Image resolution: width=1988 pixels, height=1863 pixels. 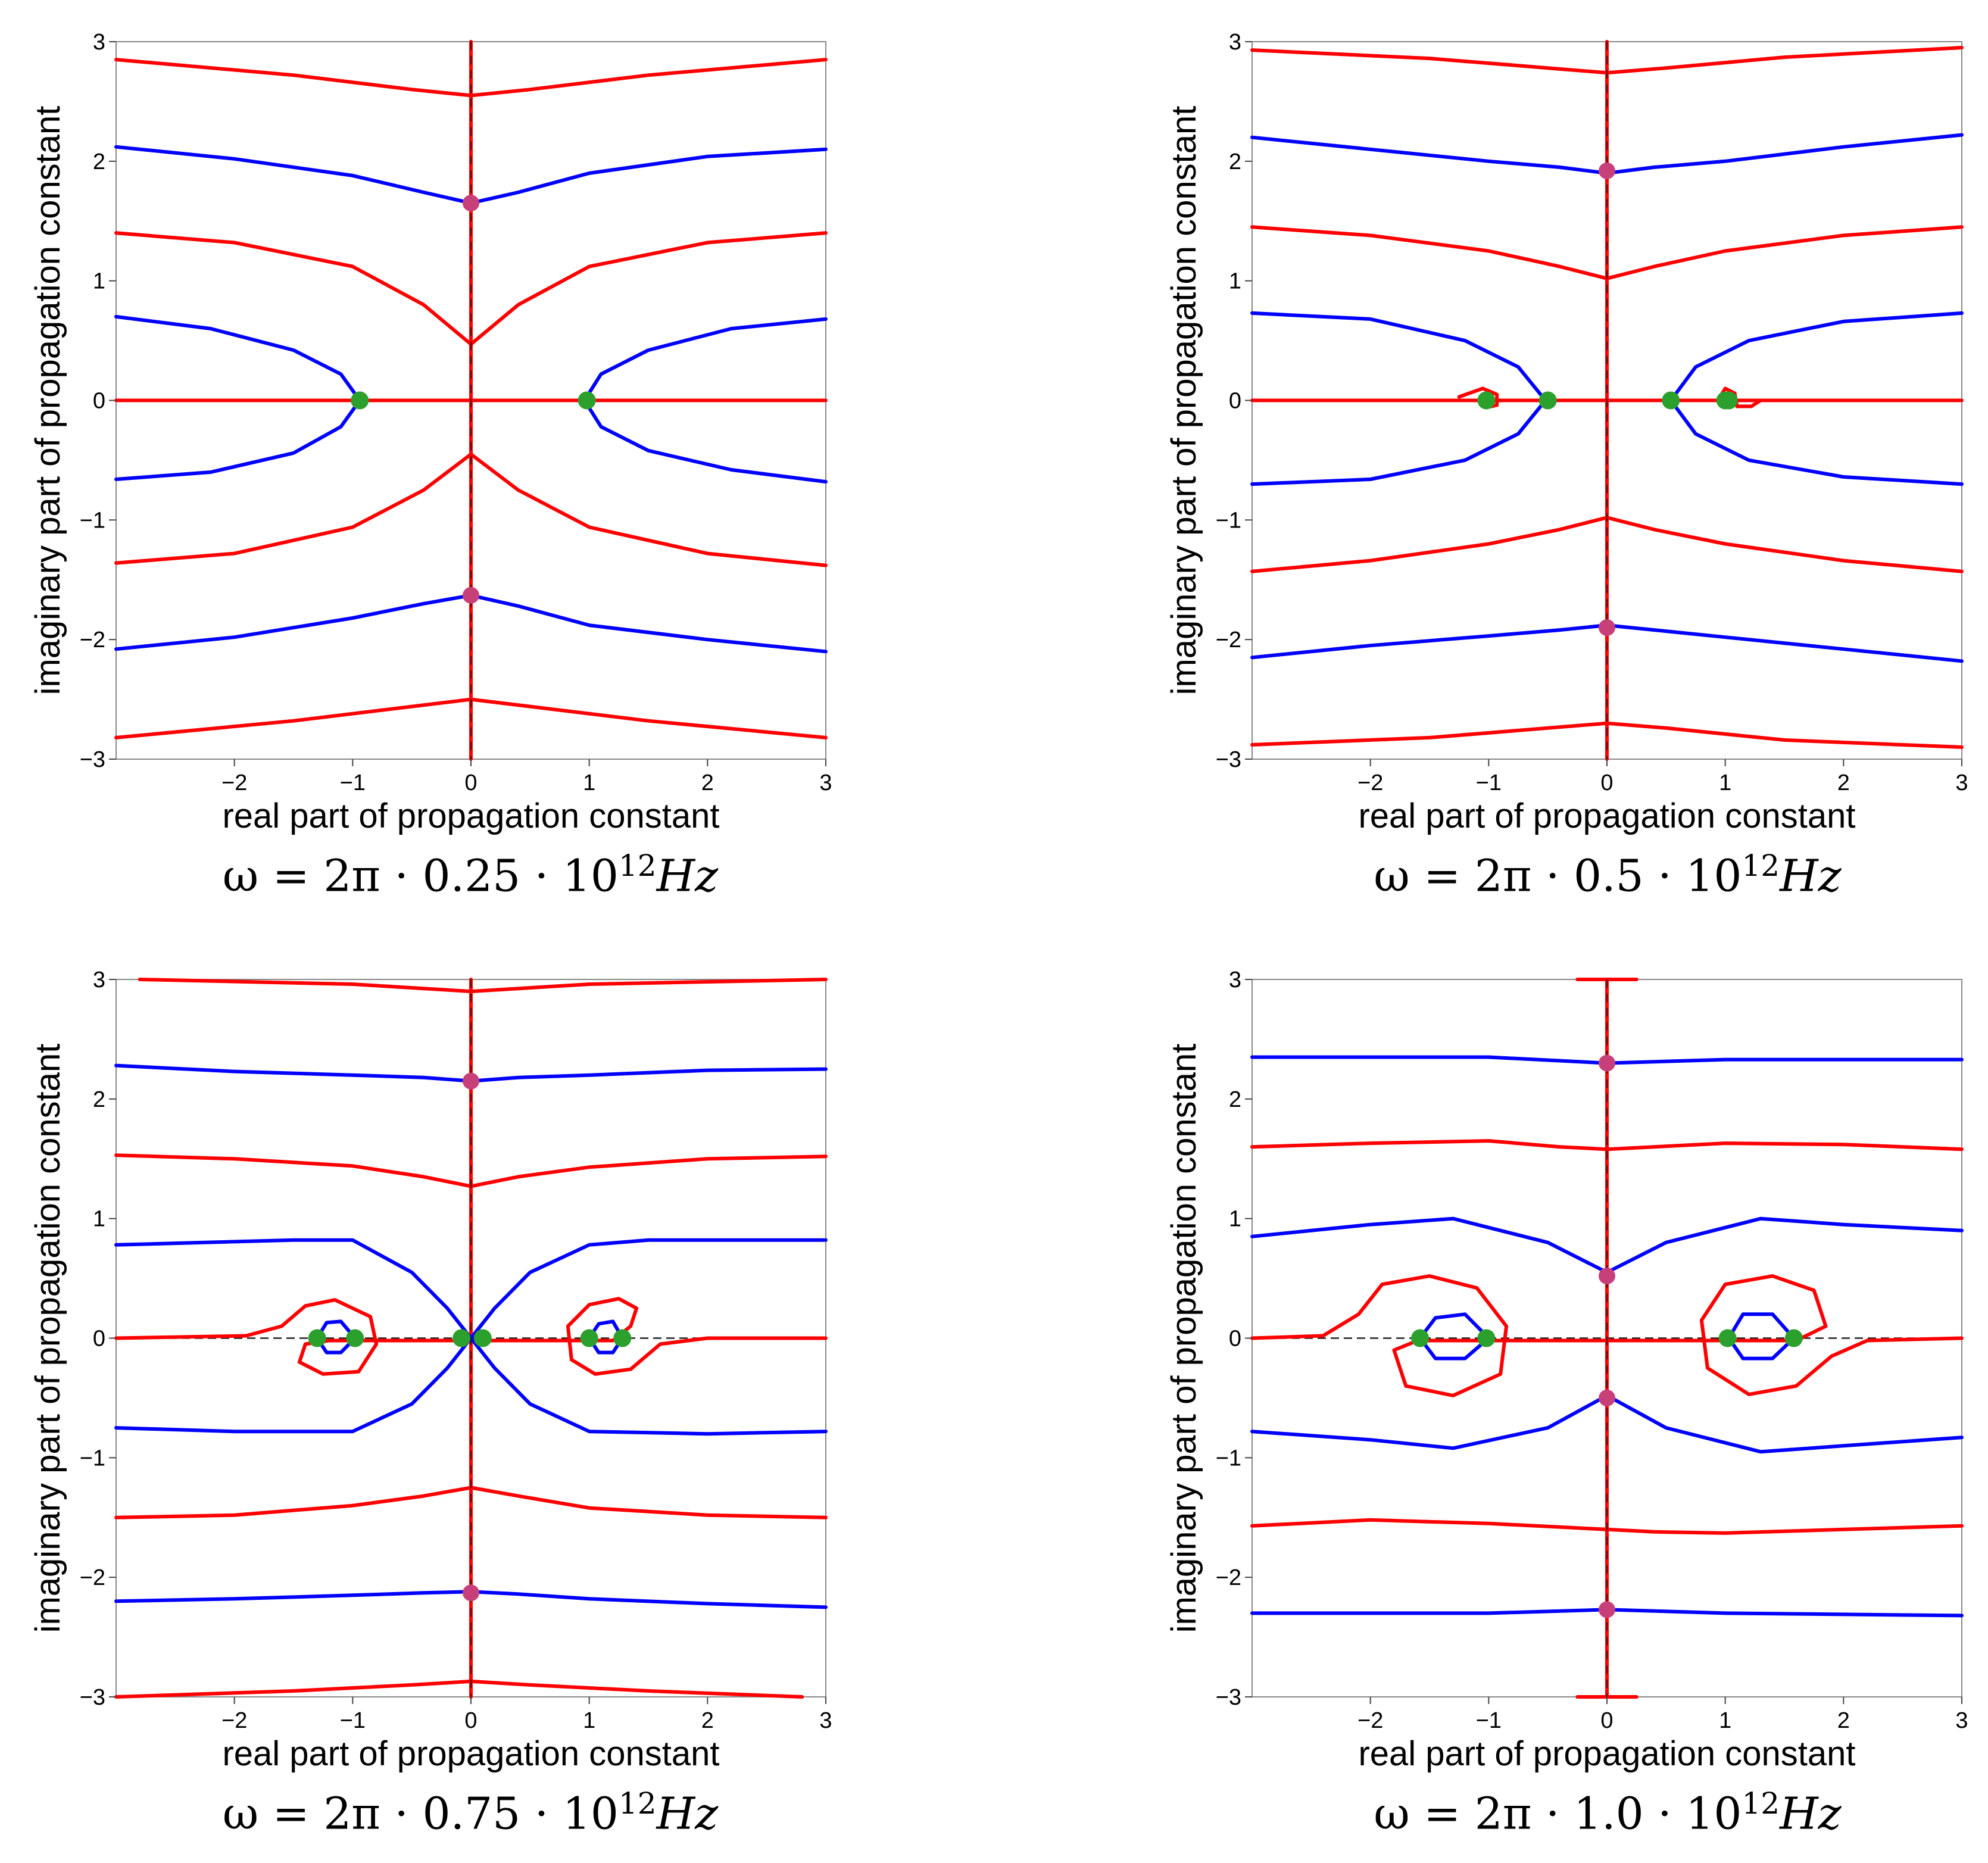 I want to click on caption-panel-1: ω = 2π · 0.5 · 1012Hz, so click(x=1608, y=875).